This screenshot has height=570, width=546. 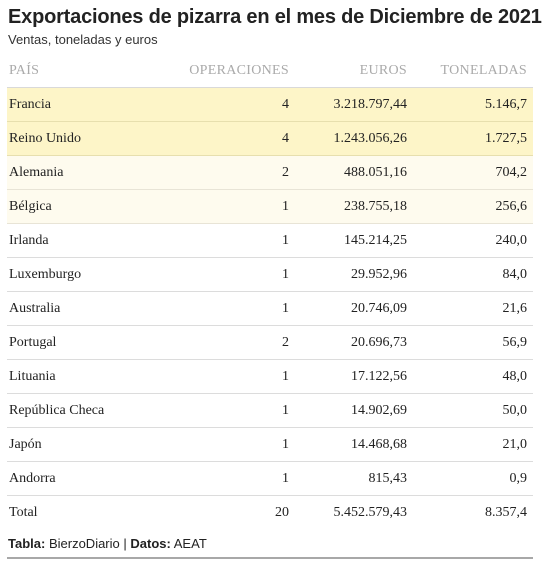 I want to click on table-row: Lituania 1 17.122,56 48,0, so click(x=270, y=376).